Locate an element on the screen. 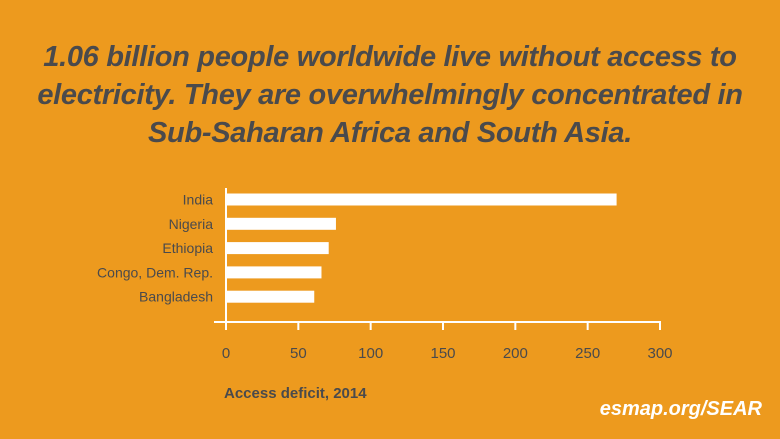  bars-layer is located at coordinates (421, 248).